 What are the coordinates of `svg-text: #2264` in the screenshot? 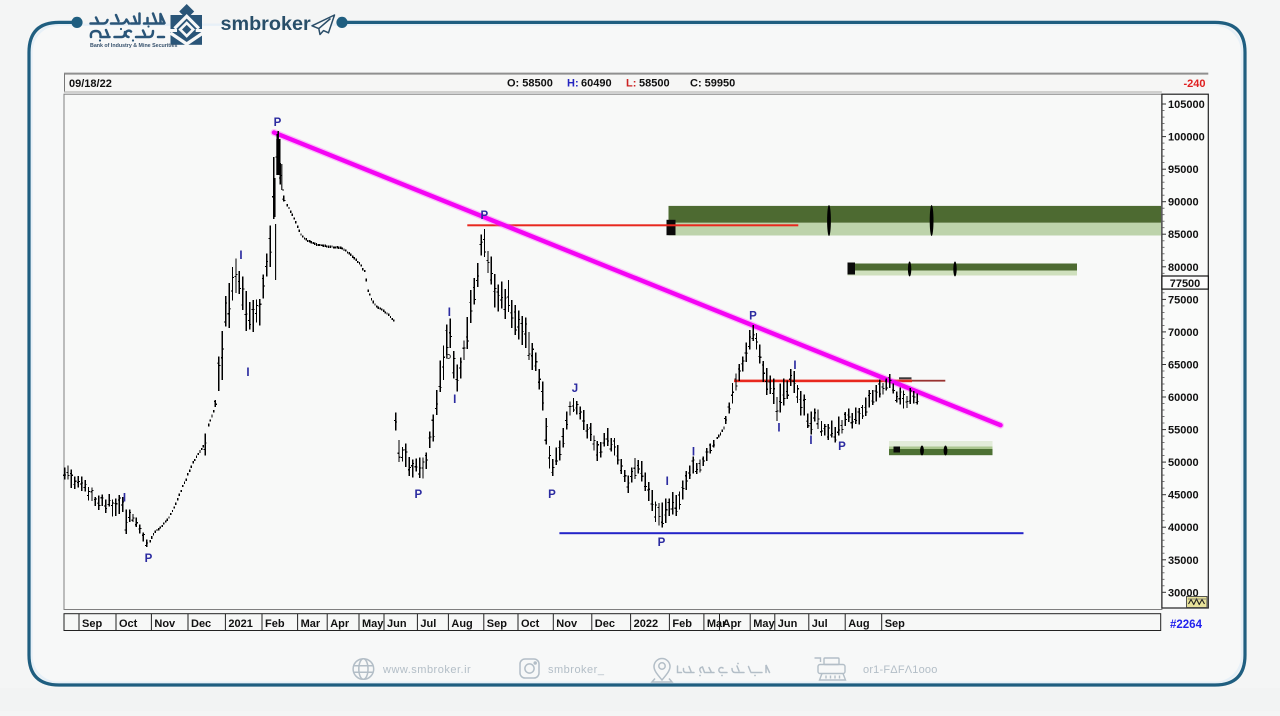 It's located at (1186, 625).